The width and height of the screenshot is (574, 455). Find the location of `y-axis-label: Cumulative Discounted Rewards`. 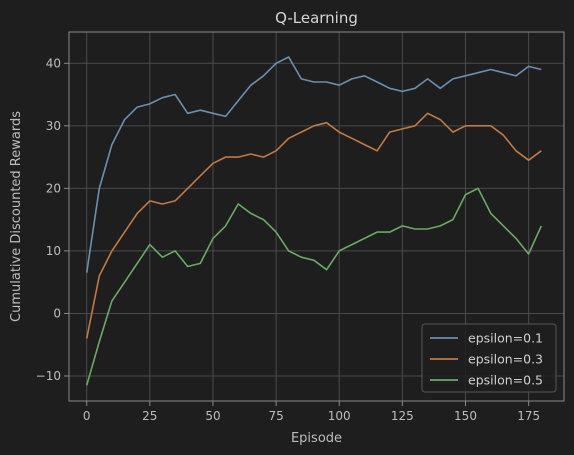

y-axis-label: Cumulative Discounted Rewards is located at coordinates (16, 216).